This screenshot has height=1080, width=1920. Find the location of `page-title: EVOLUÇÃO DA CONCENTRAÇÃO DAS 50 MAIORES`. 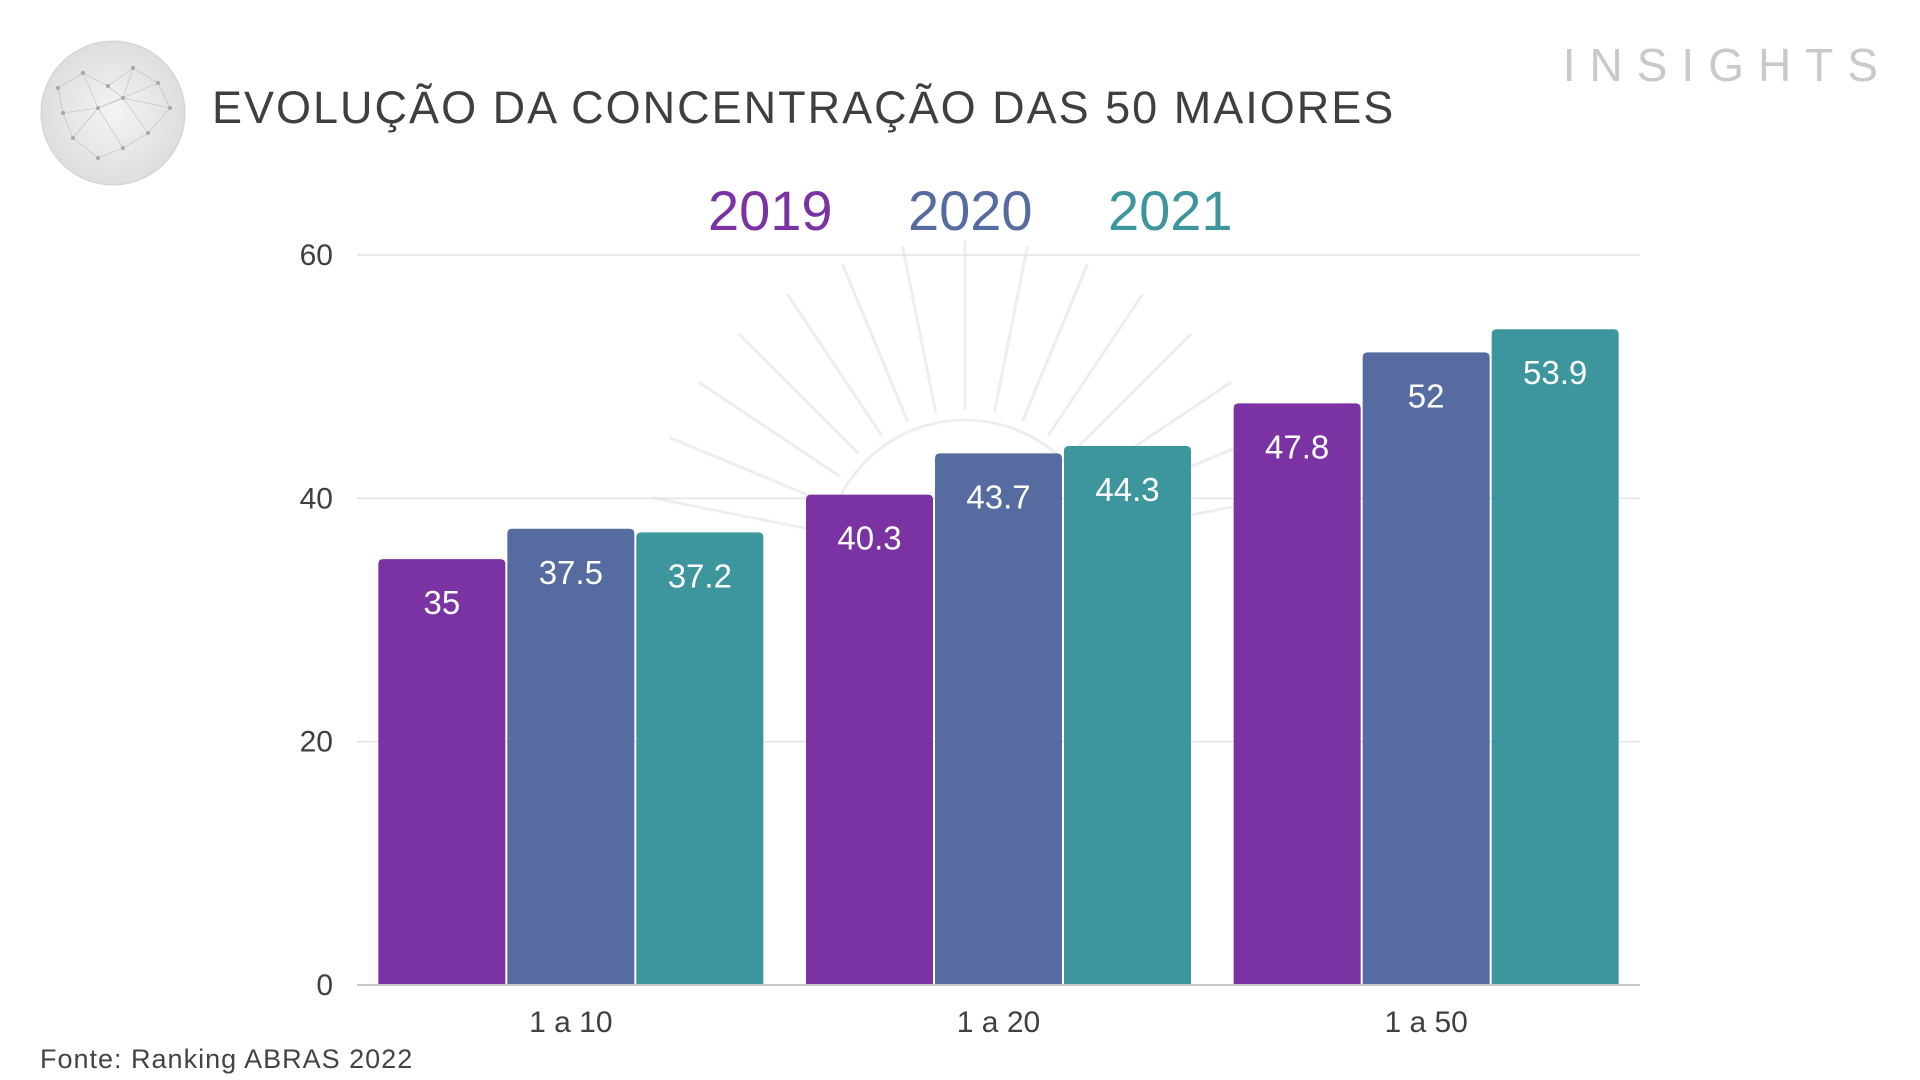

page-title: EVOLUÇÃO DA CONCENTRAÇÃO DAS 50 MAIORES is located at coordinates (804, 107).